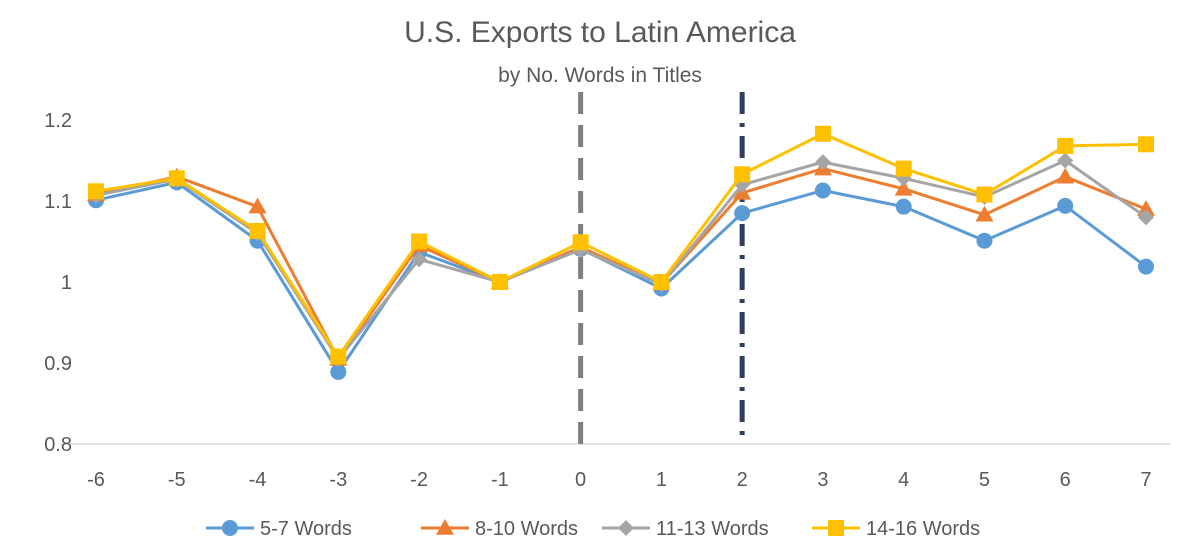 Image resolution: width=1200 pixels, height=560 pixels. I want to click on x-tick-label: -5, so click(177, 480).